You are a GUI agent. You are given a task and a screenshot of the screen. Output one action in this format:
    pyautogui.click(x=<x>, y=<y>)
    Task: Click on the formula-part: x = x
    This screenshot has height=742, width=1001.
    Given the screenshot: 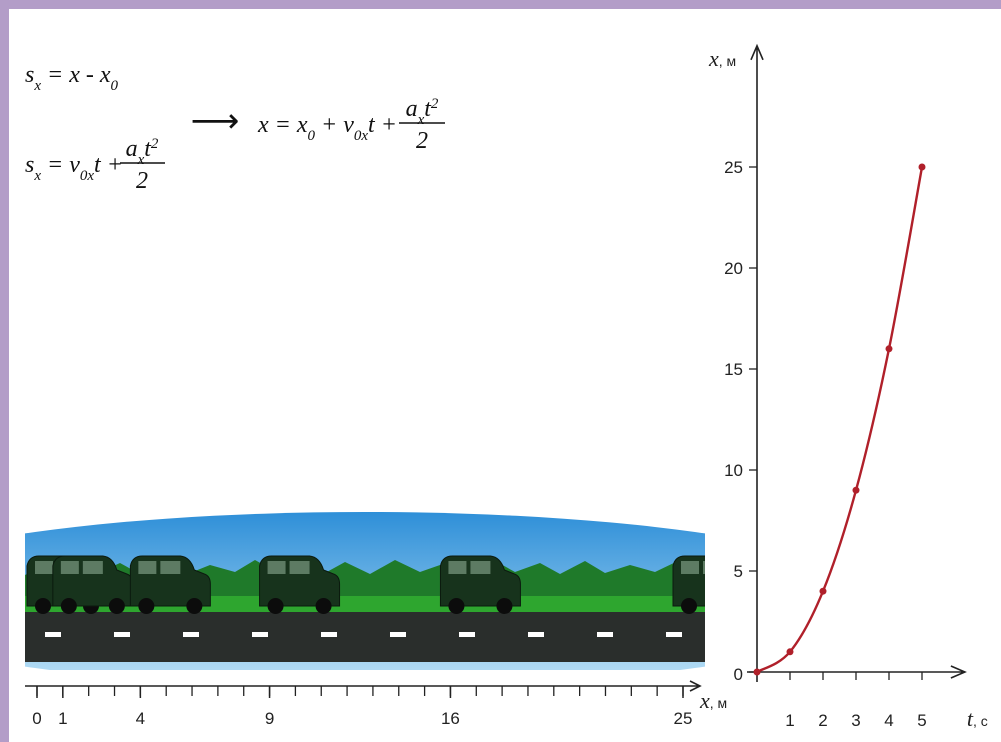 What is the action you would take?
    pyautogui.click(x=282, y=125)
    